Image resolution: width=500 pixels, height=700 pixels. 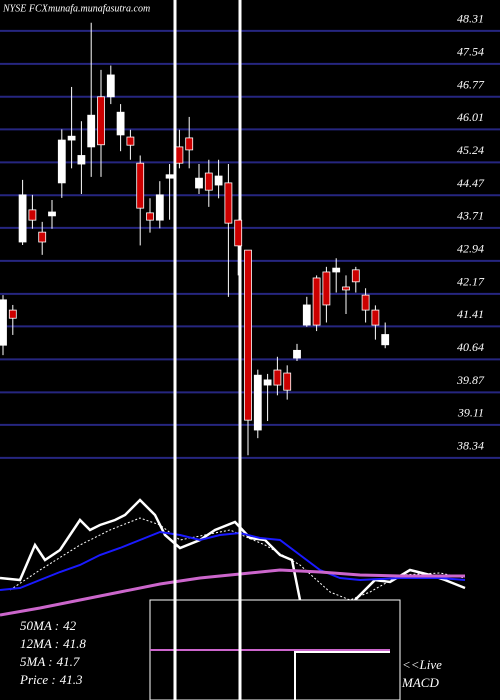 What do you see at coordinates (470, 314) in the screenshot?
I see `y-tick-label: 41.41` at bounding box center [470, 314].